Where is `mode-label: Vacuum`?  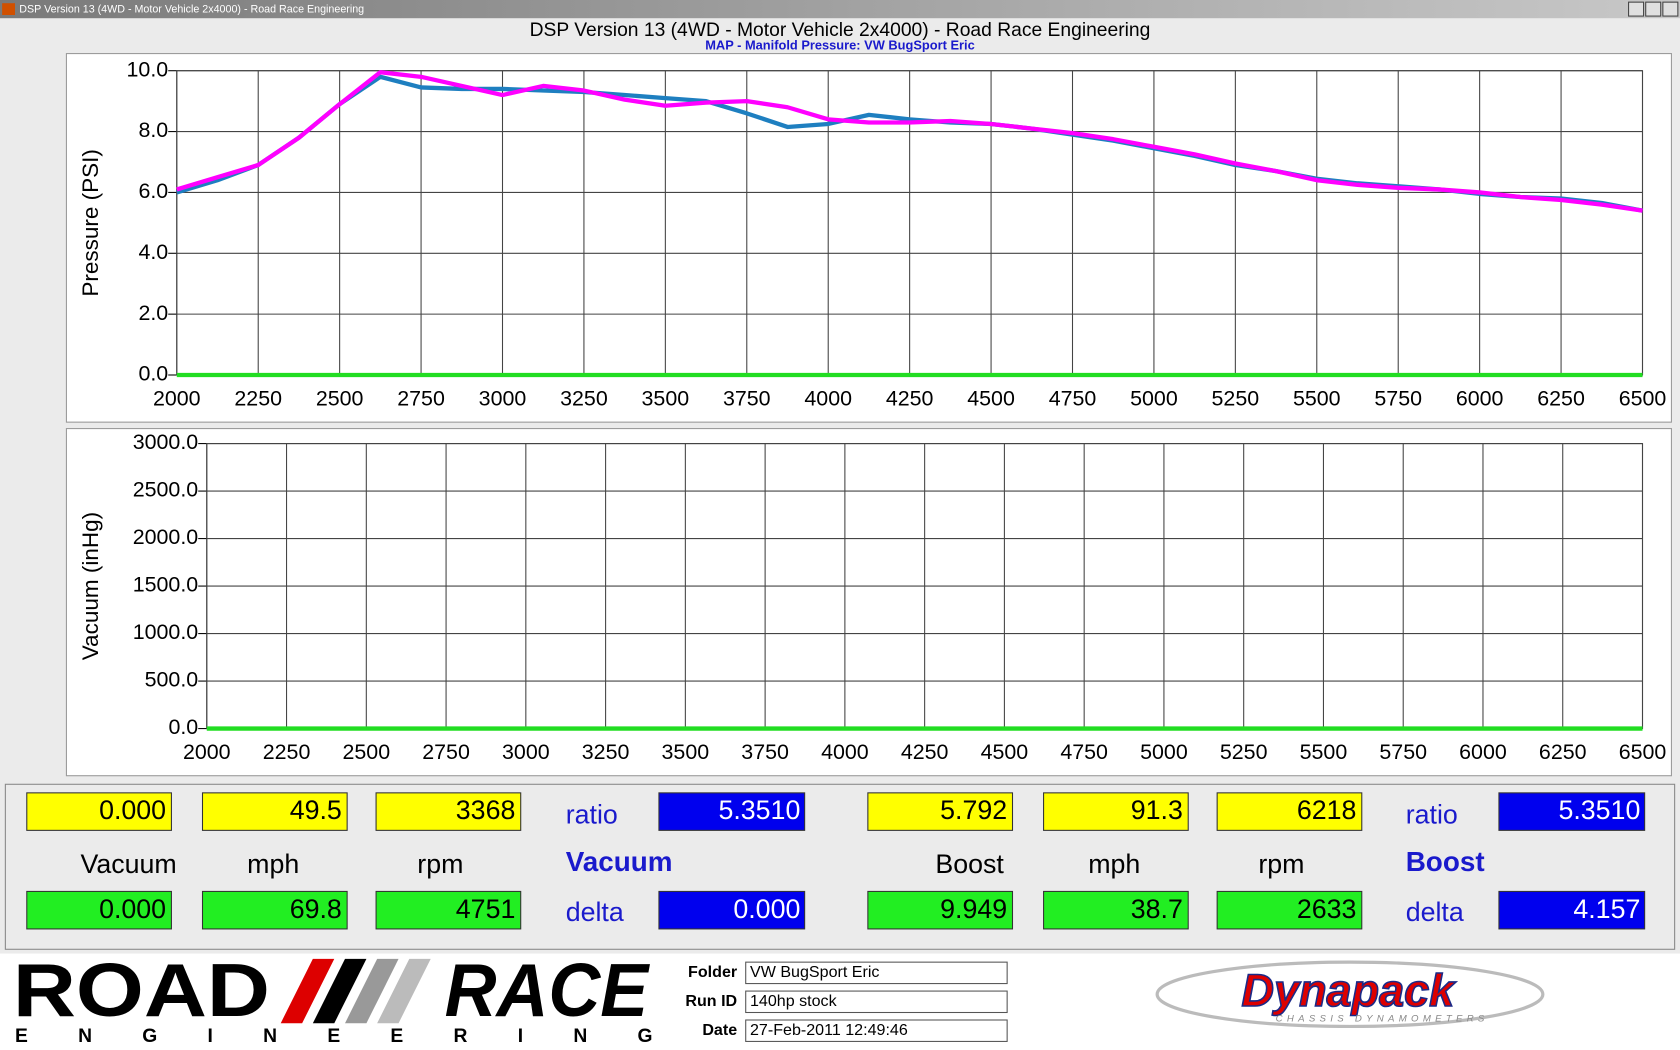
mode-label: Vacuum is located at coordinates (619, 861).